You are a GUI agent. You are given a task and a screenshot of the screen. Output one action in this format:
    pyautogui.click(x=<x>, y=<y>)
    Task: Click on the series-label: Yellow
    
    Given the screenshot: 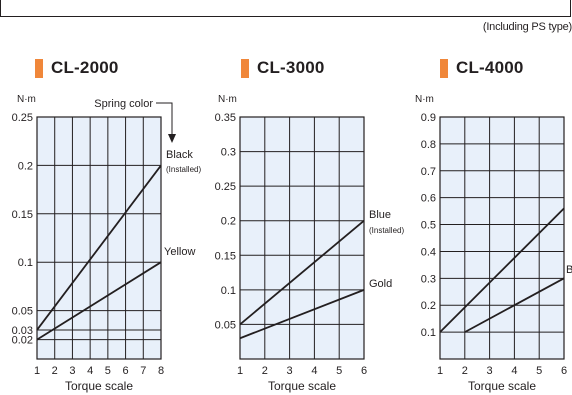 What is the action you would take?
    pyautogui.click(x=179, y=252)
    